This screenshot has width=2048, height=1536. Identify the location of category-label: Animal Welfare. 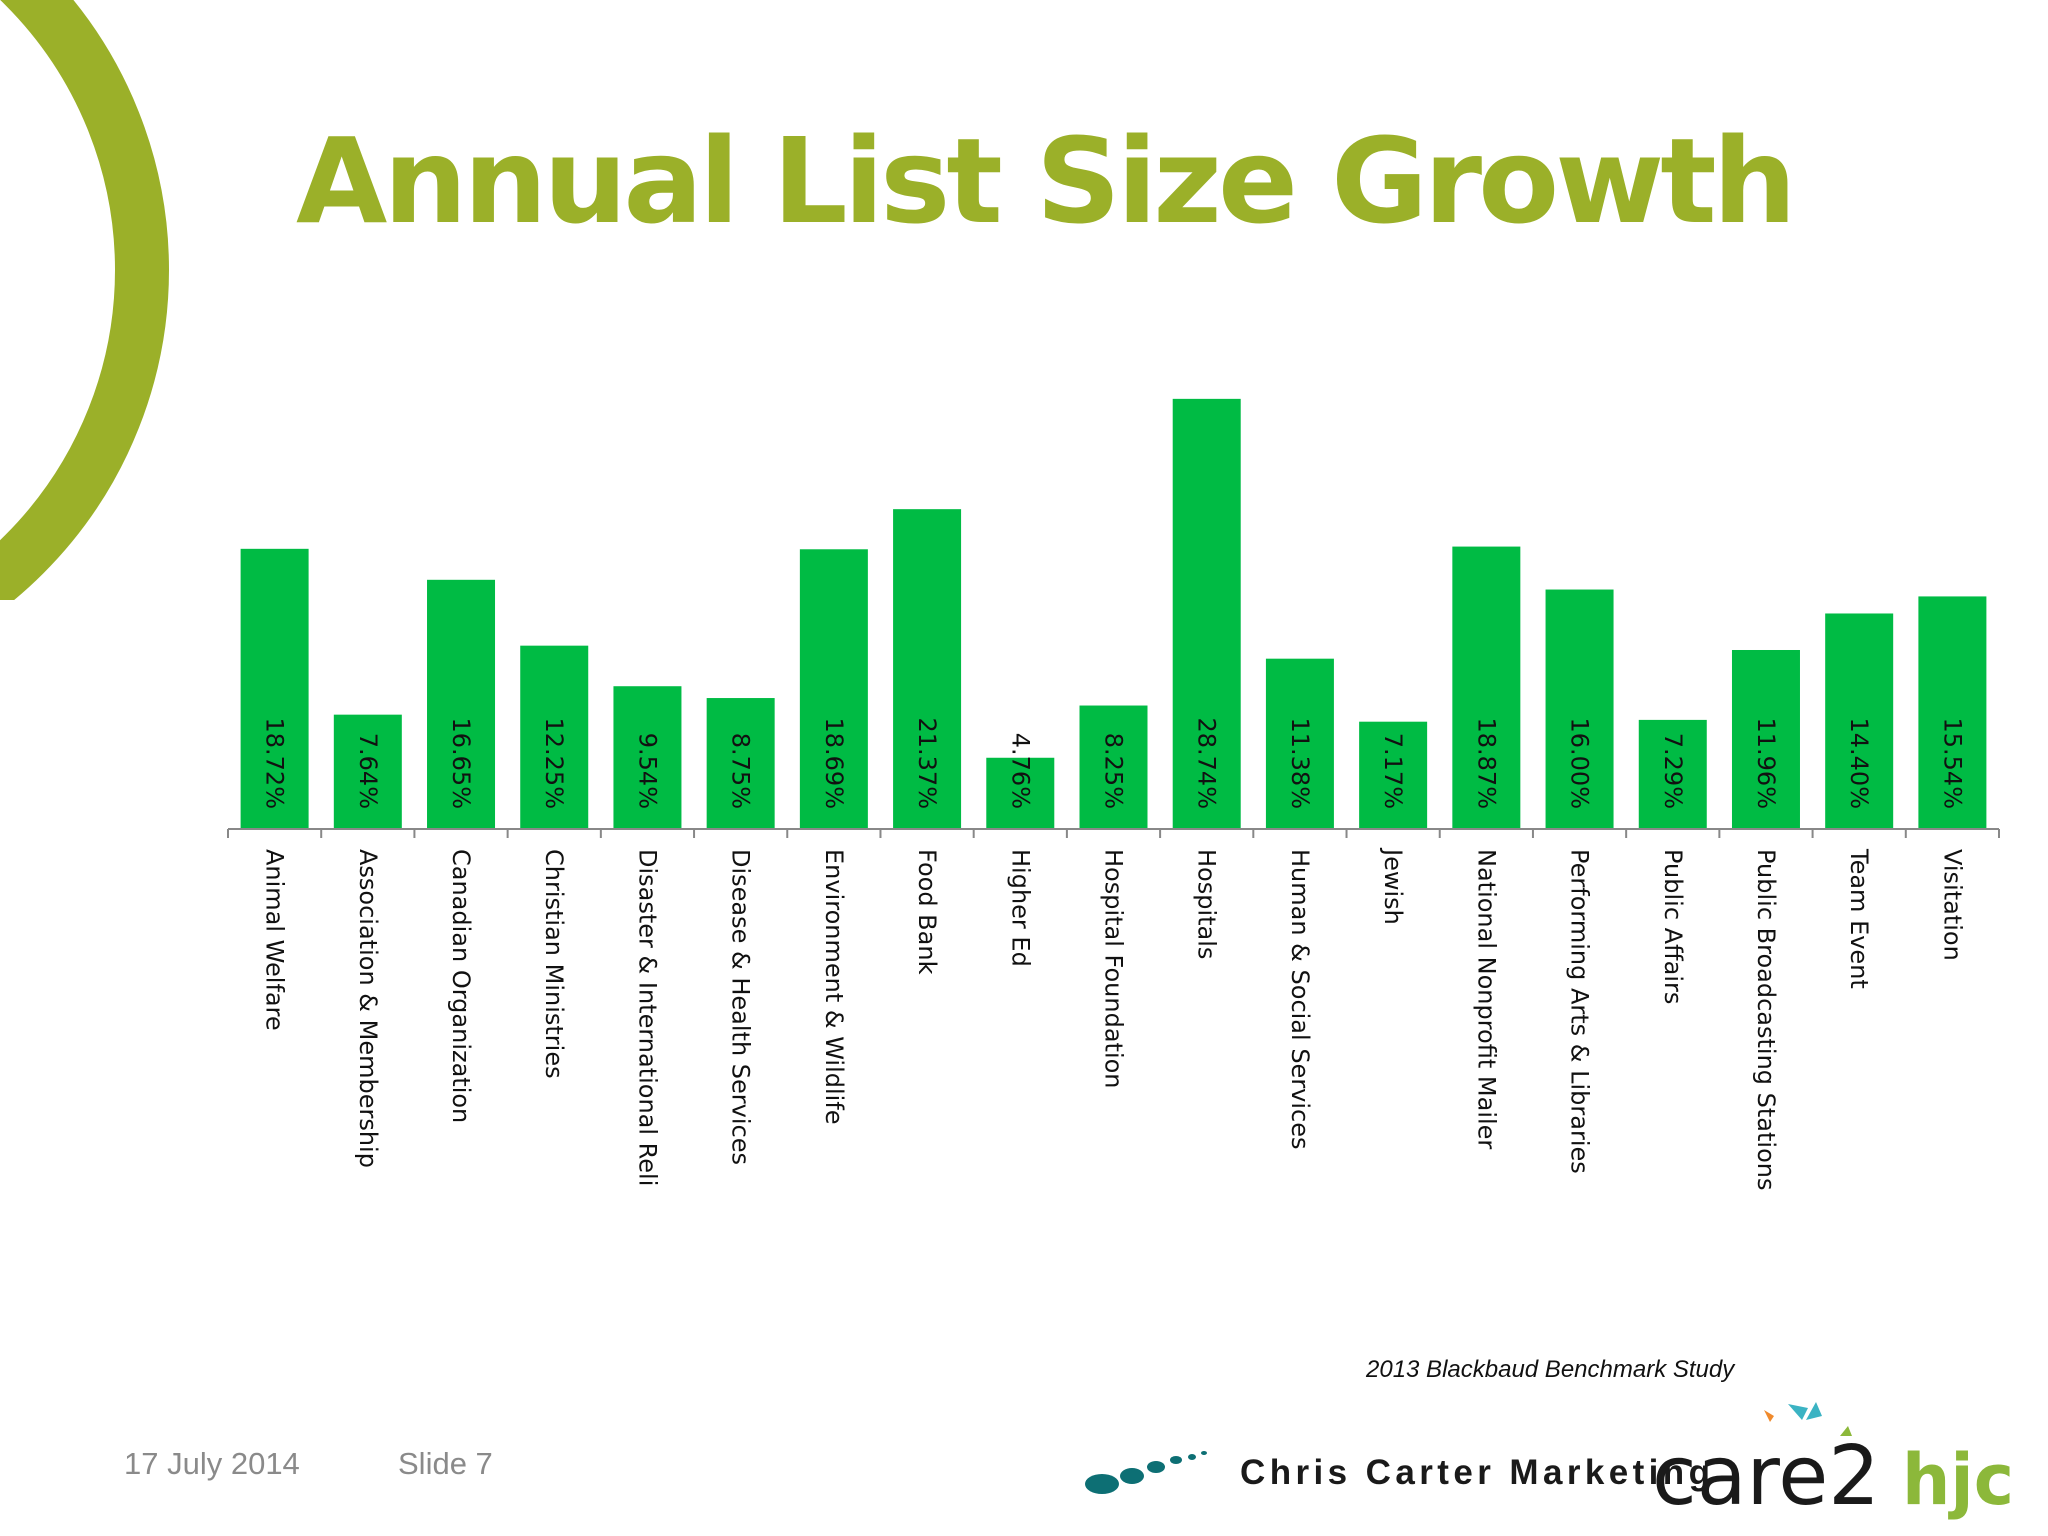
(275, 940).